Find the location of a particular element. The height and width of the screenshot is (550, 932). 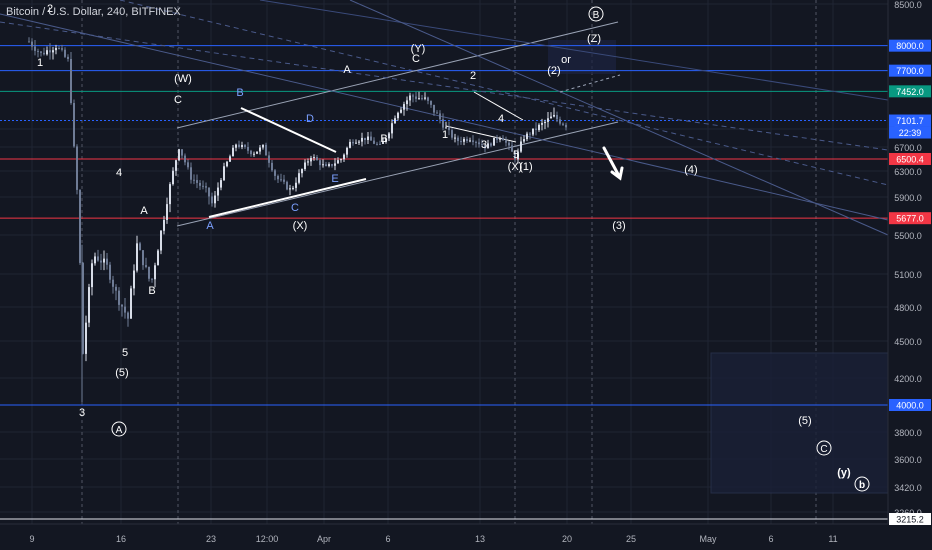

countdown-text: 22:39 is located at coordinates (910, 133).